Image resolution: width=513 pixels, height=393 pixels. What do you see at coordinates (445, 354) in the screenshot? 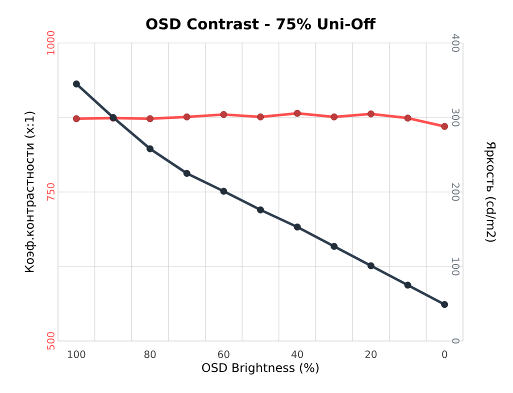
I see `x-tick-label: 0` at bounding box center [445, 354].